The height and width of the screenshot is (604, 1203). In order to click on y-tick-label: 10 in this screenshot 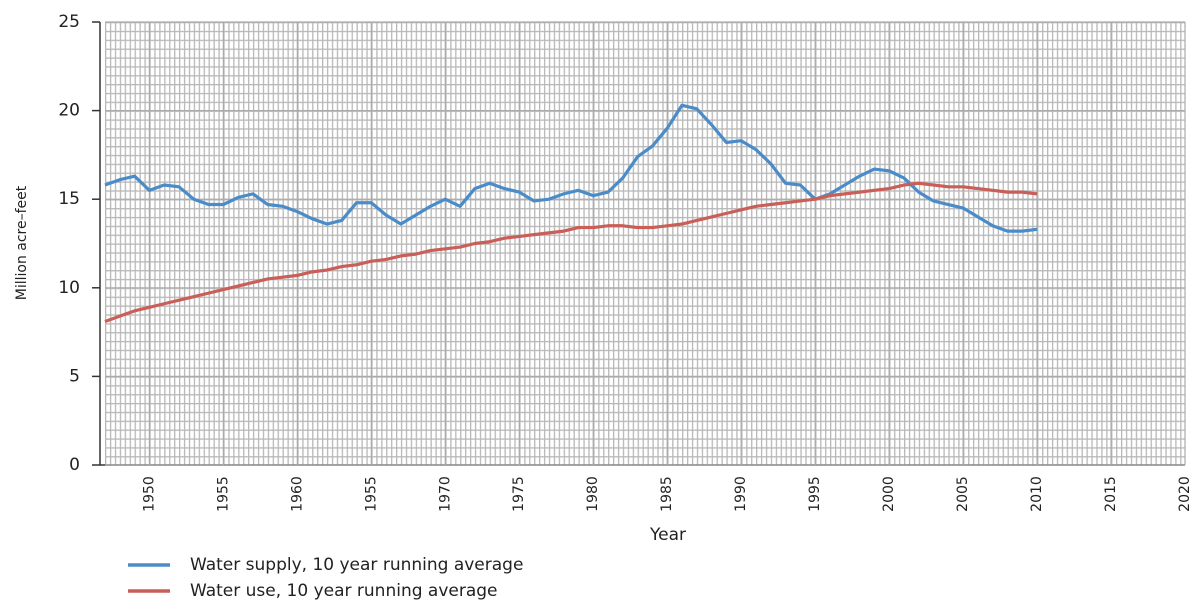, I will do `click(69, 288)`.